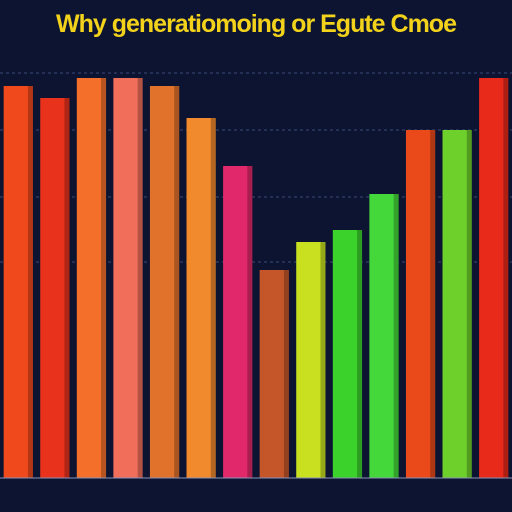 Image resolution: width=512 pixels, height=512 pixels. I want to click on chart-title: Why generatiomoing or Egute Cmoe, so click(256, 24).